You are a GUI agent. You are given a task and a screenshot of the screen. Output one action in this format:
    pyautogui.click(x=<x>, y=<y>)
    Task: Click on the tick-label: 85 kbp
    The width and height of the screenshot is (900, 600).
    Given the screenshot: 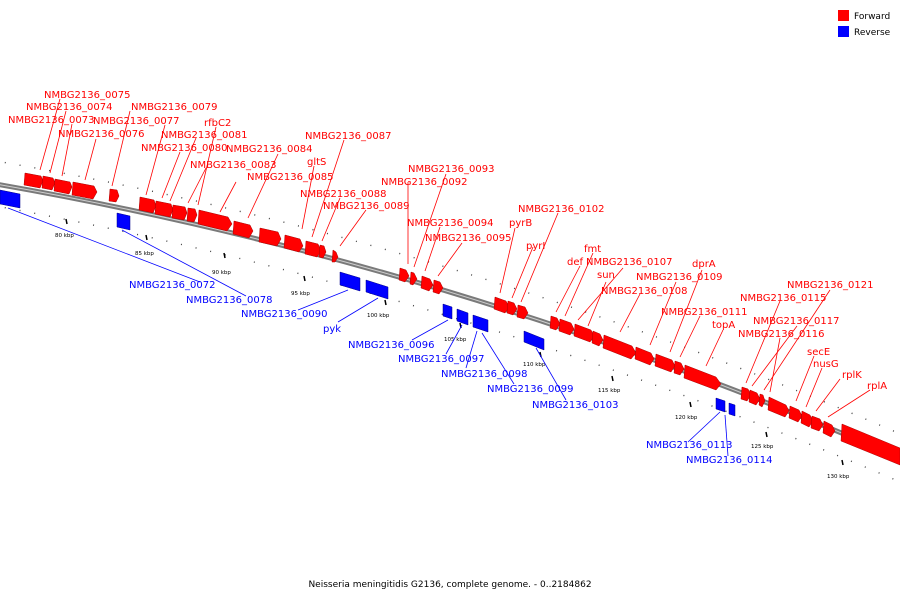 What is the action you would take?
    pyautogui.click(x=144, y=254)
    